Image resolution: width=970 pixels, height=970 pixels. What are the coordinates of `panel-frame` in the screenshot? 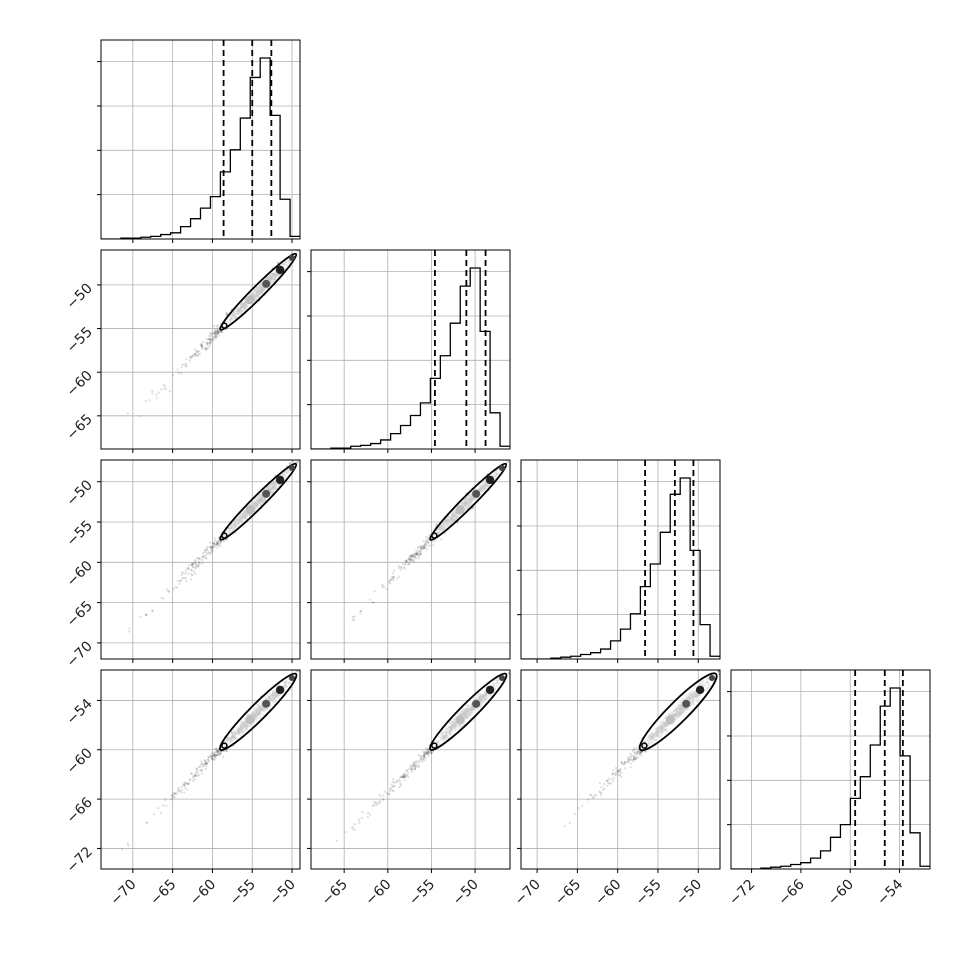 It's located at (620, 559).